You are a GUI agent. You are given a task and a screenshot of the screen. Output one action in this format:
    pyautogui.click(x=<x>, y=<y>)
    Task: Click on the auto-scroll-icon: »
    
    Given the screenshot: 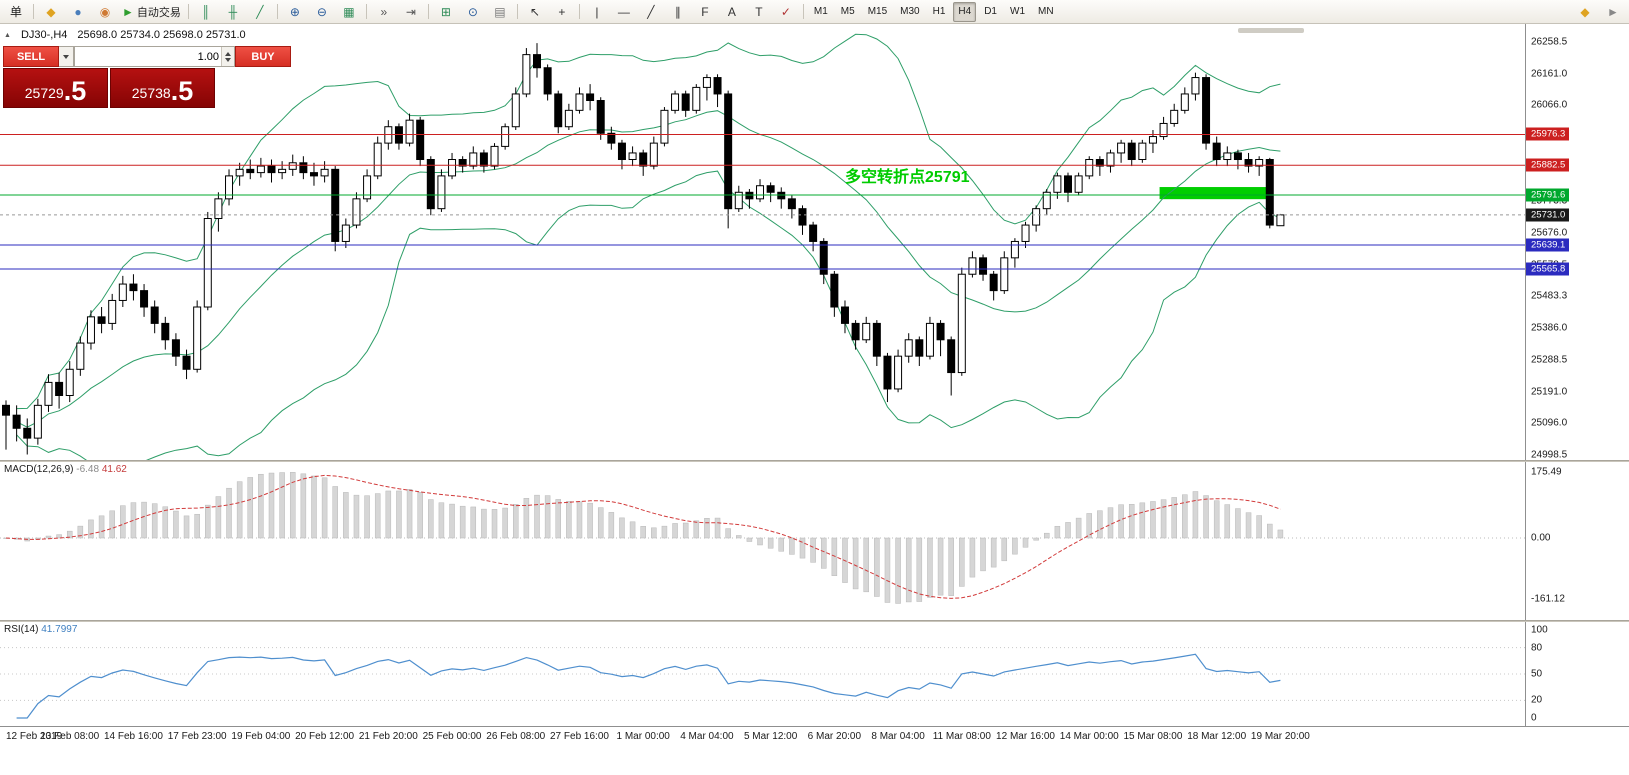 What is the action you would take?
    pyautogui.click(x=384, y=12)
    